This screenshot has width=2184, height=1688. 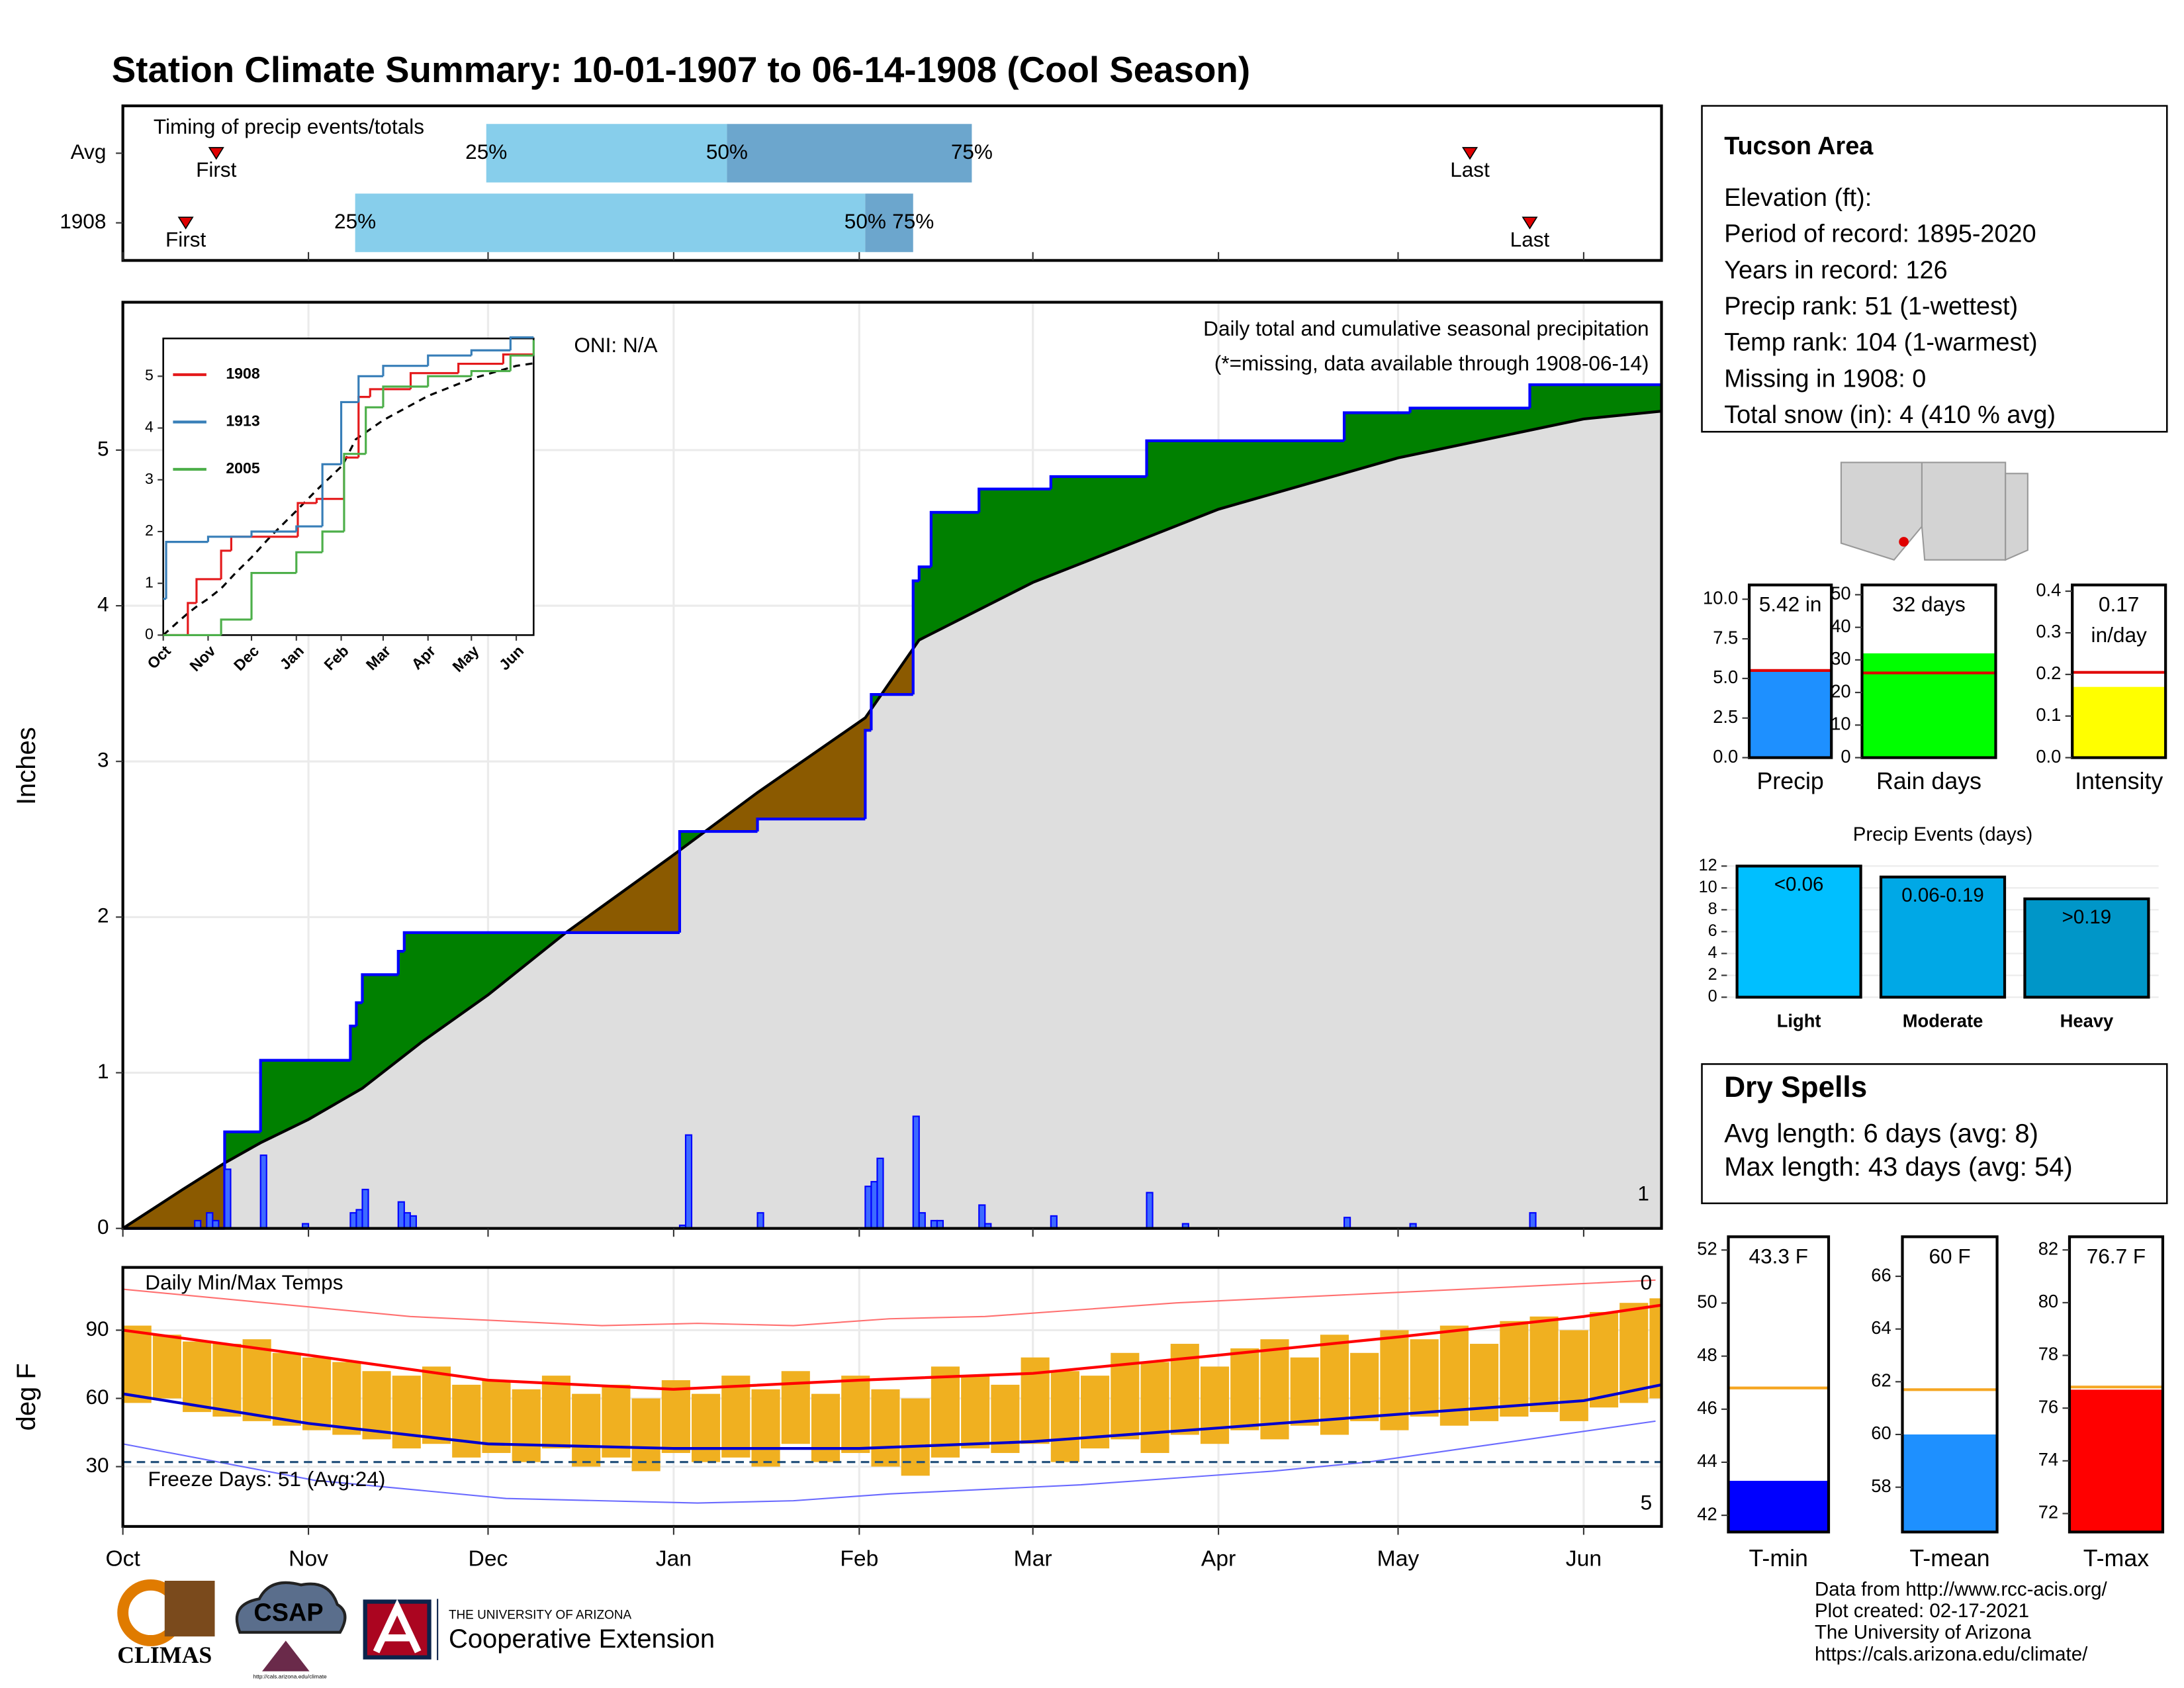 I want to click on x-tick-label: May, so click(x=1399, y=1558).